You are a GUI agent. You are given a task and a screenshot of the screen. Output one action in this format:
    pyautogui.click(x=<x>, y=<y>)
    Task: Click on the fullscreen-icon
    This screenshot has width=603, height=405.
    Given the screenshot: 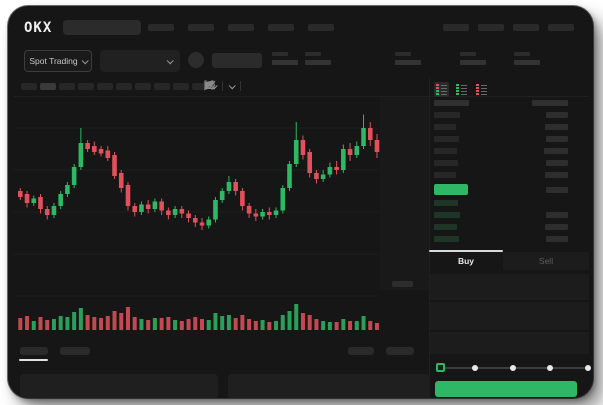 What is the action you would take?
    pyautogui.click(x=209, y=85)
    